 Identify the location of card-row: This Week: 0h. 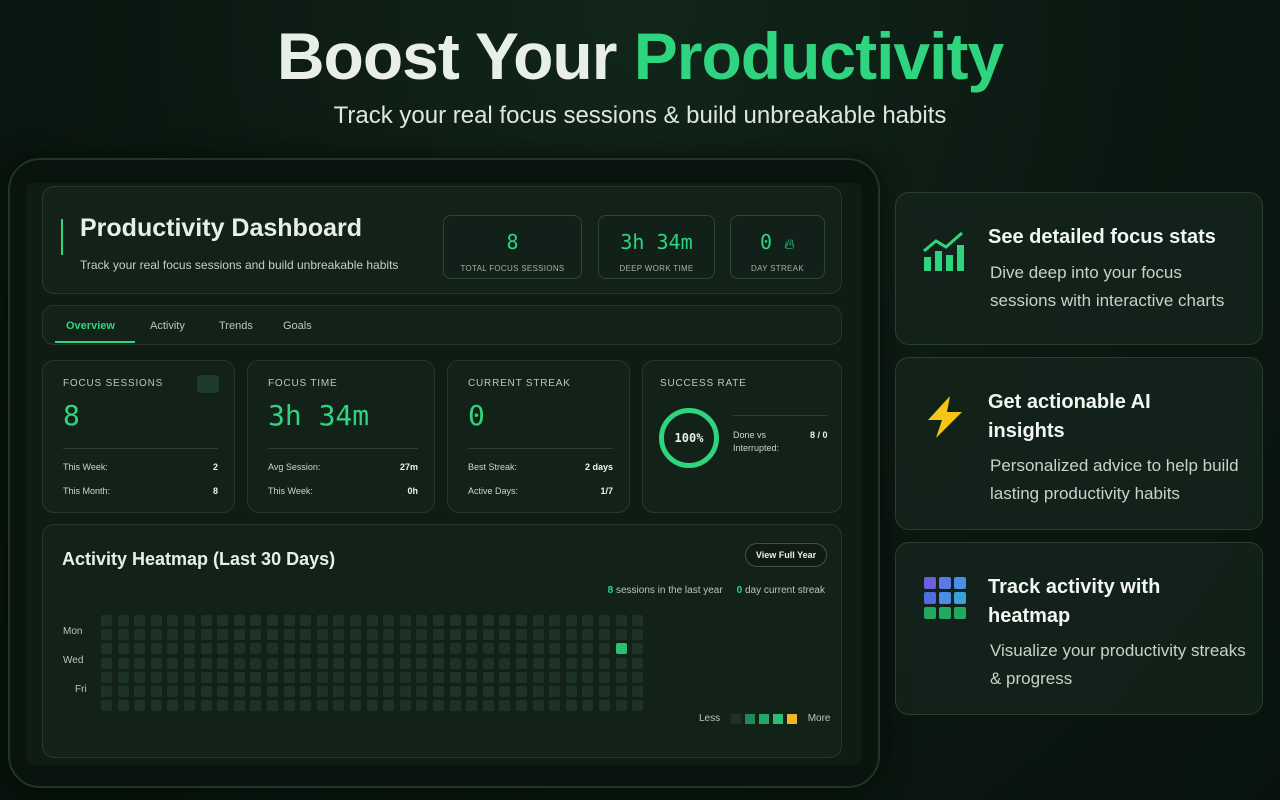
(343, 491).